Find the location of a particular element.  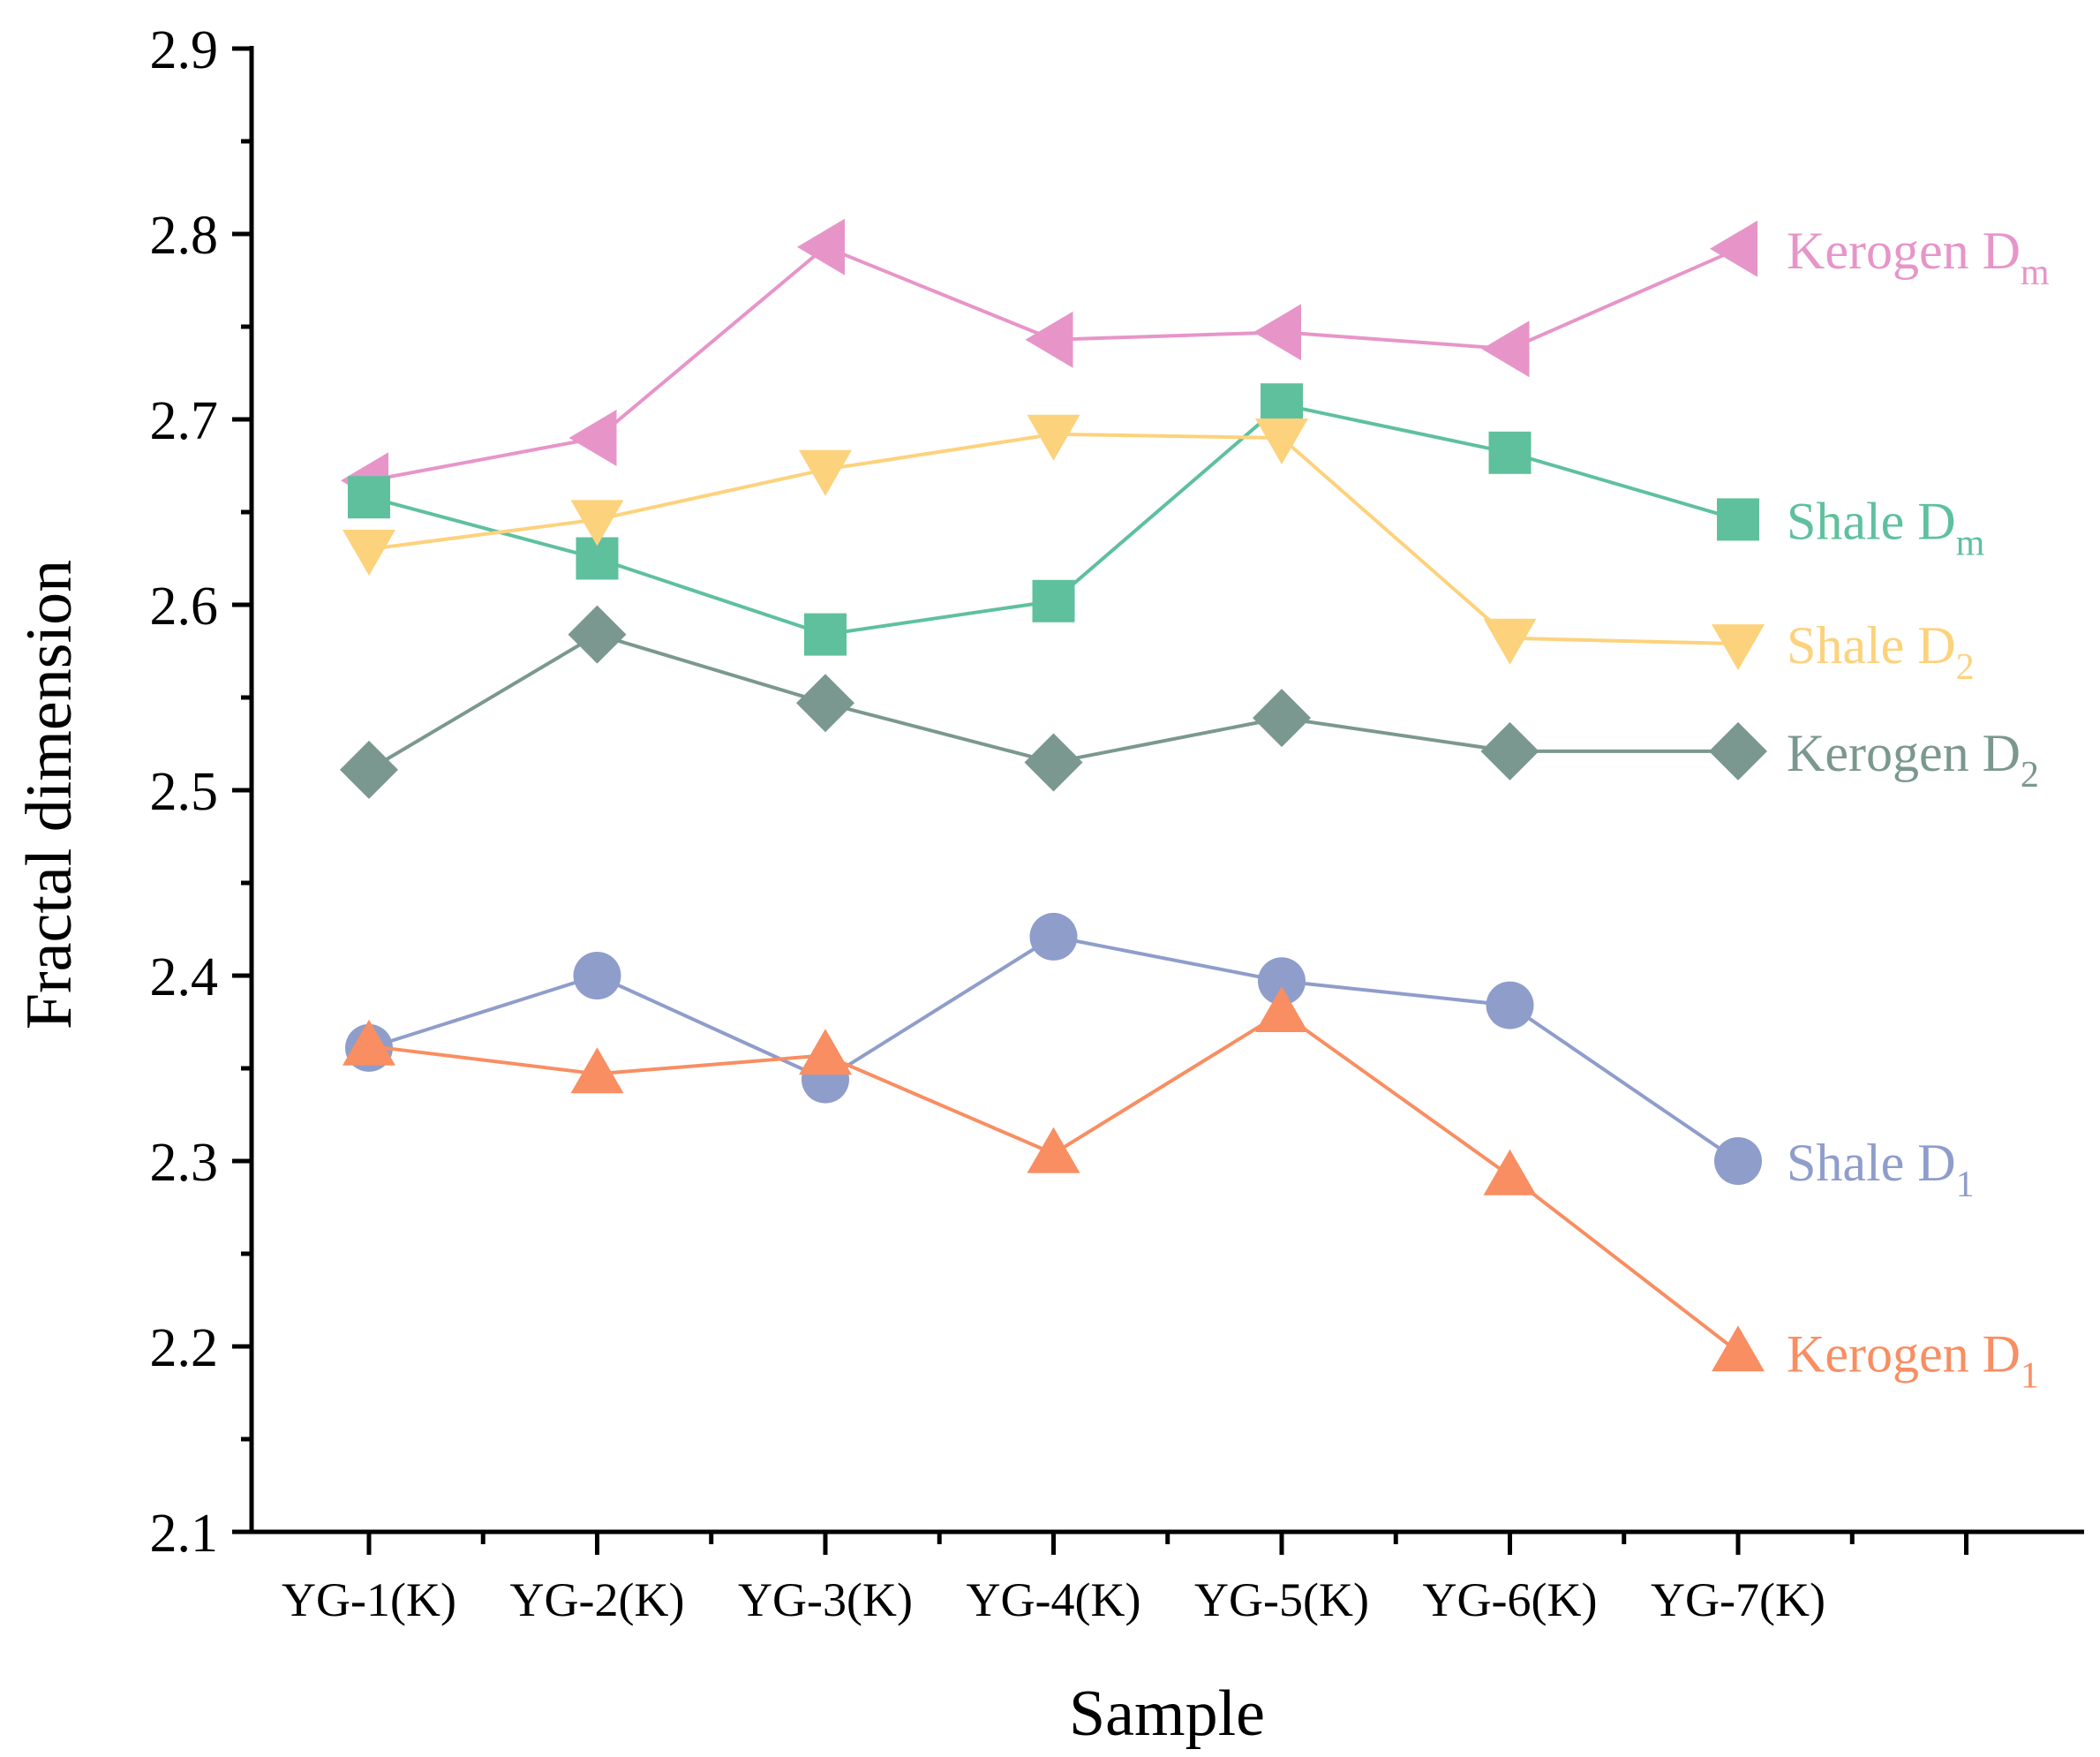

series-kerogen-dm is located at coordinates (1049, 363).